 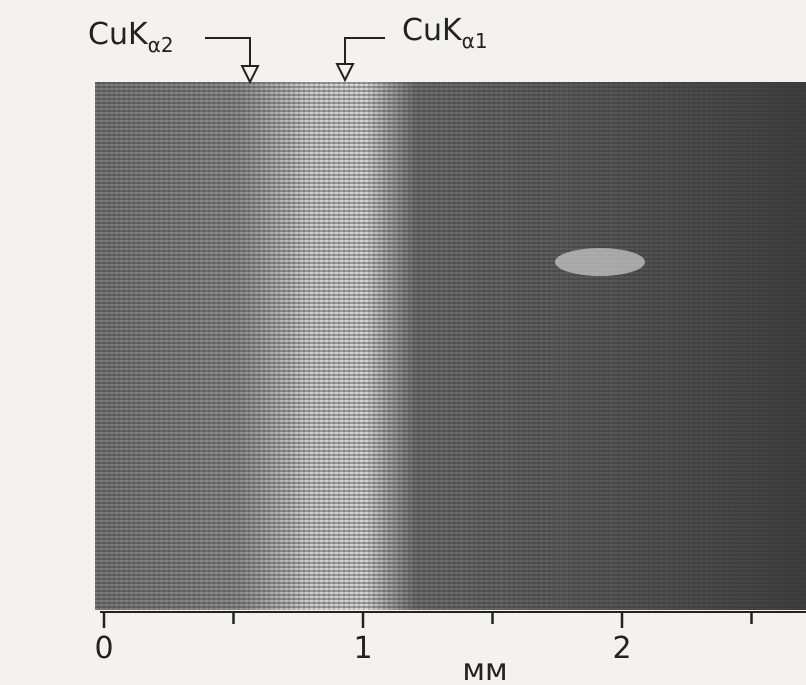 What do you see at coordinates (475, 41) in the screenshot?
I see `label-sub: α1` at bounding box center [475, 41].